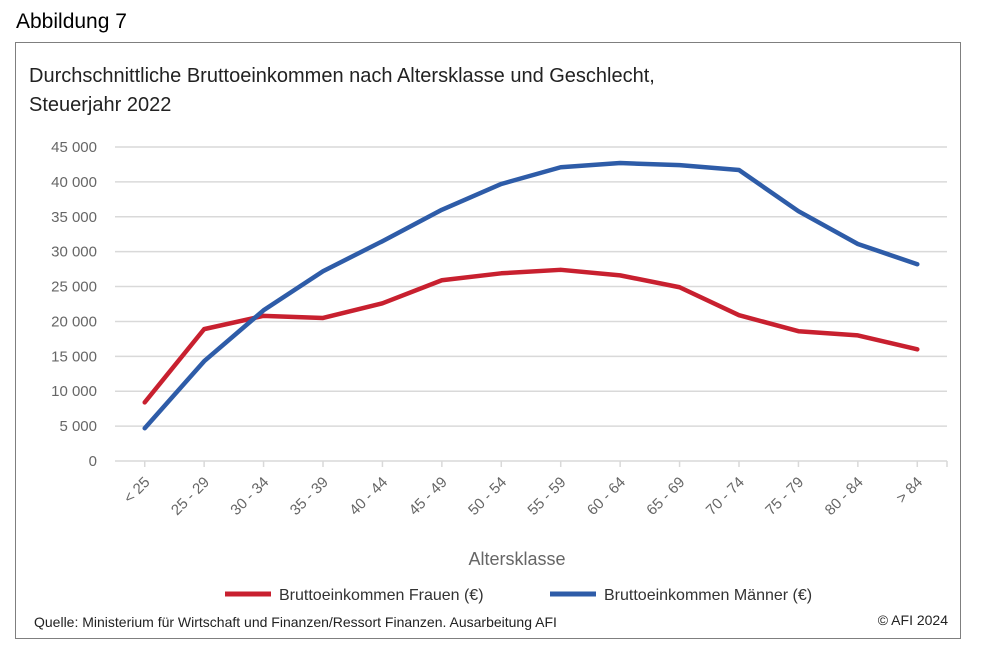  Describe the element at coordinates (309, 496) in the screenshot. I see `x-tick-label: 35 - 39` at that location.